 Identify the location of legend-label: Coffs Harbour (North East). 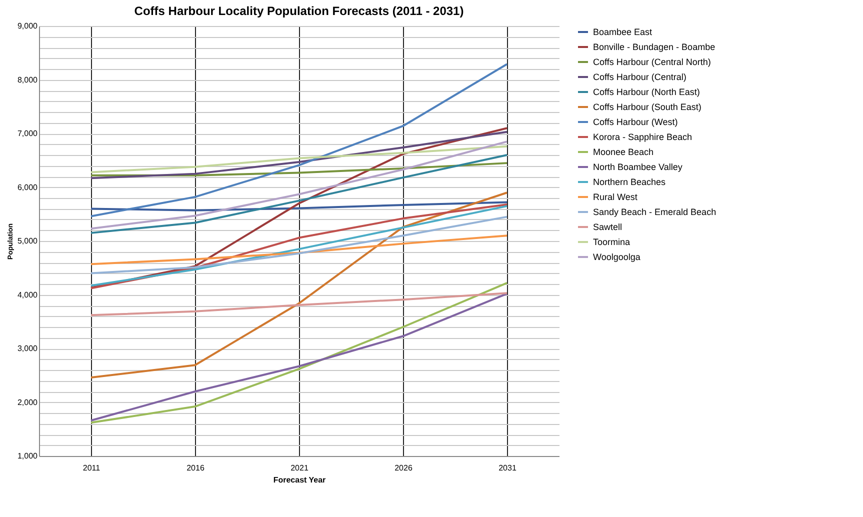
(646, 92).